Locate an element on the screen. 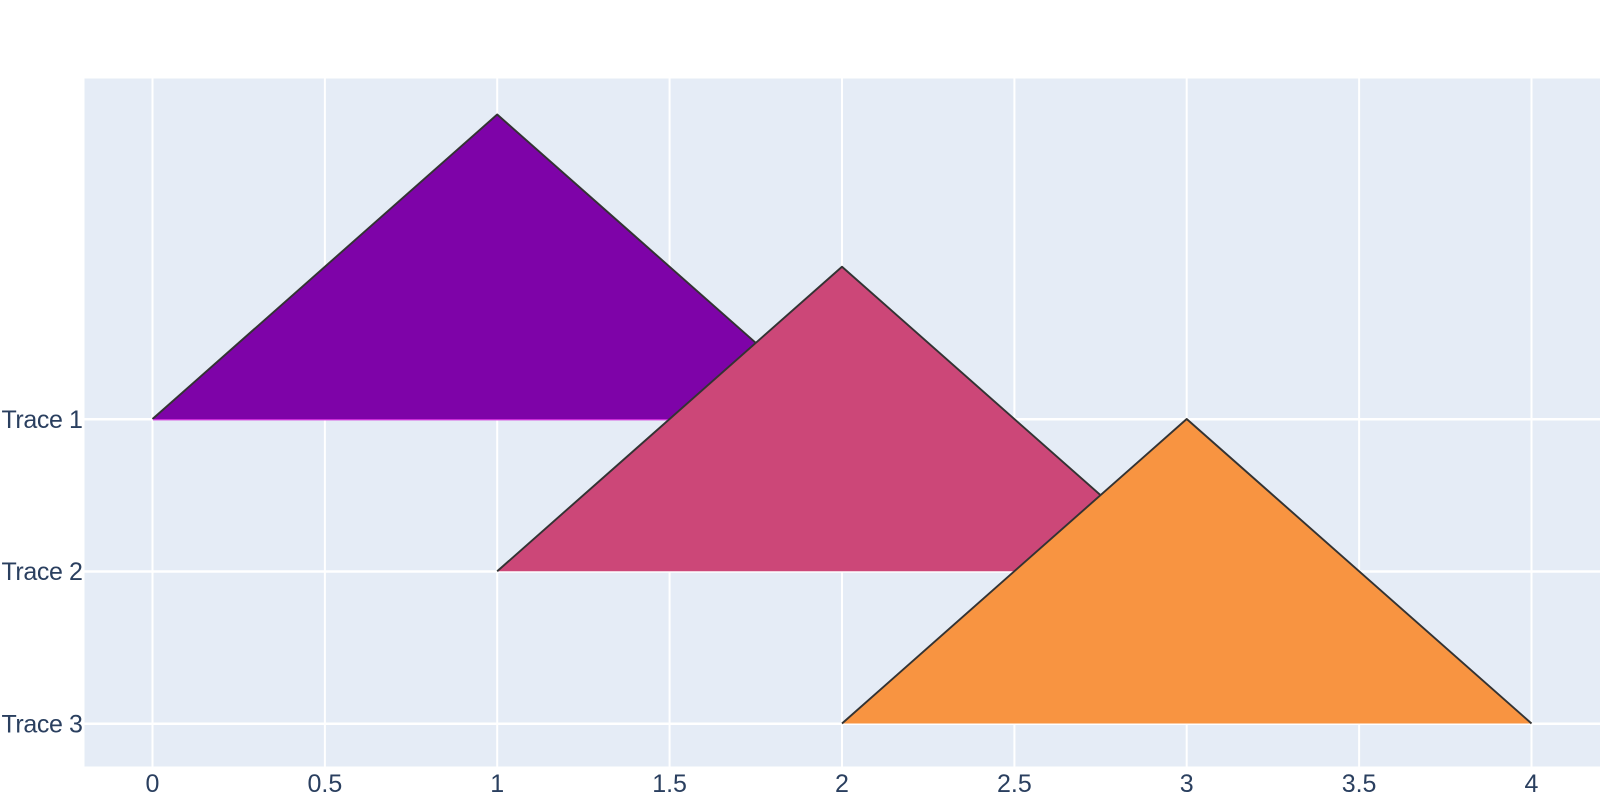 This screenshot has width=1600, height=800. svg-text: Trace 1 is located at coordinates (41, 420).